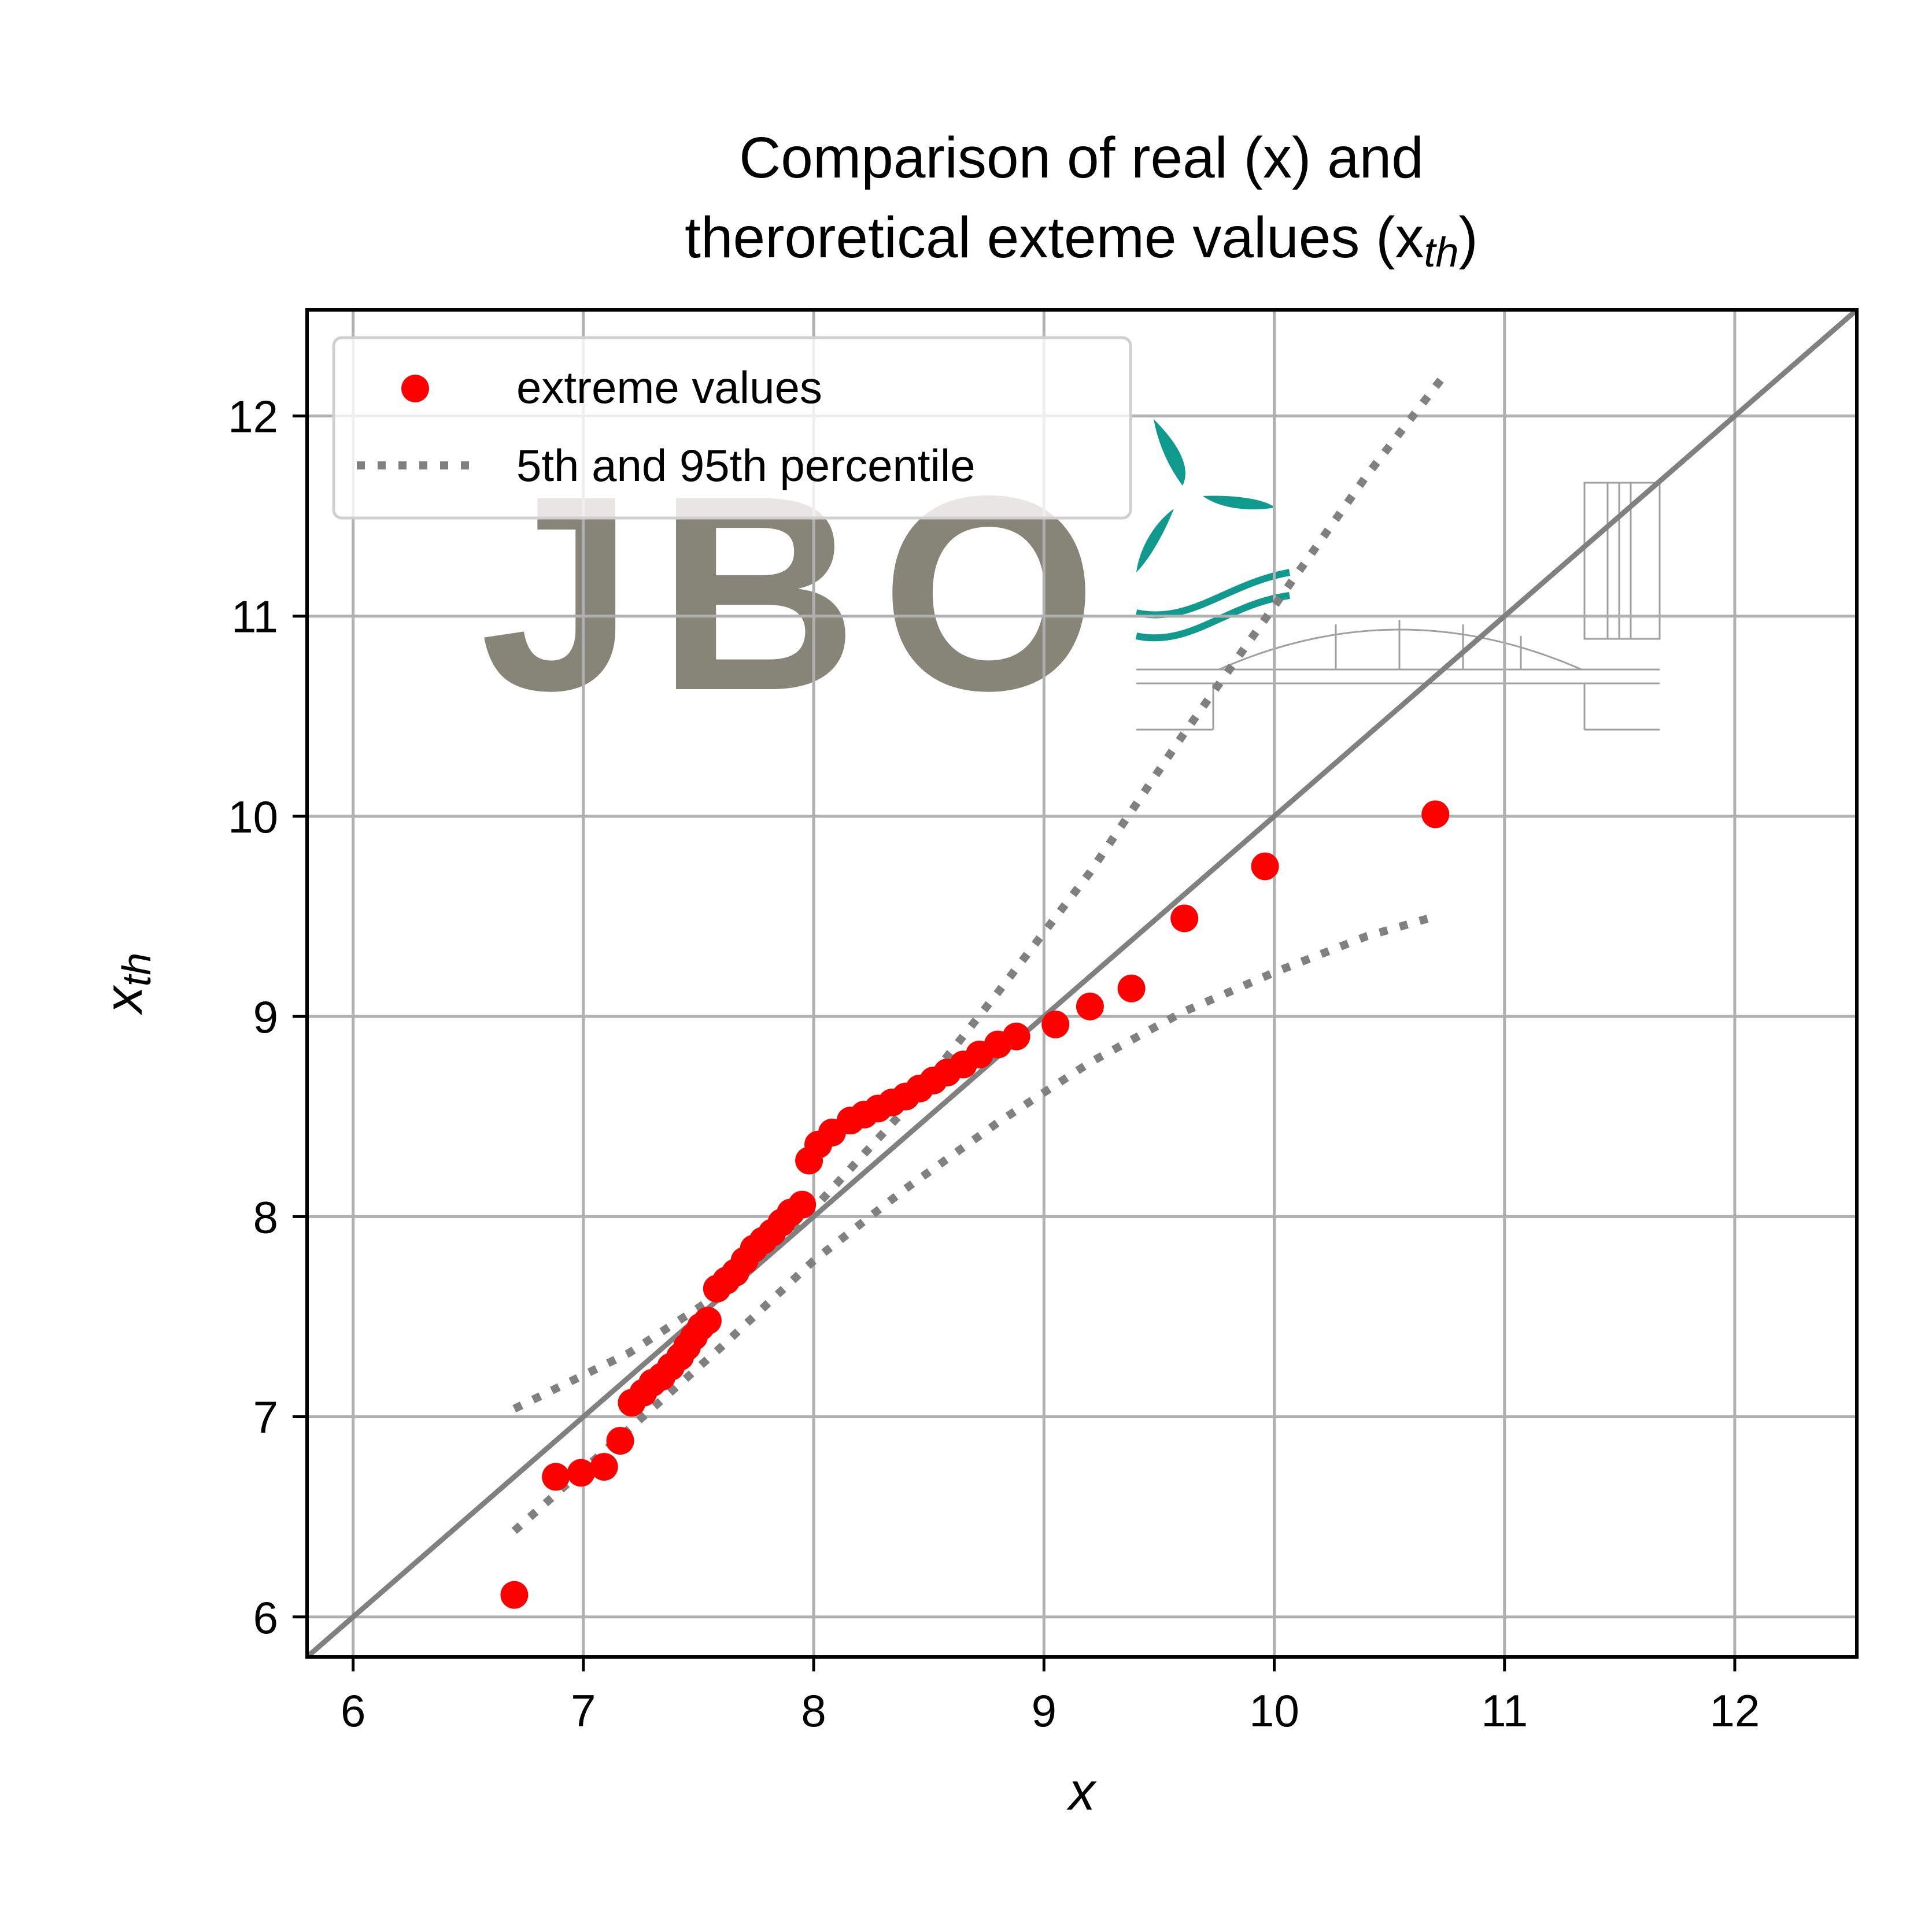 The height and width of the screenshot is (1931, 1932). What do you see at coordinates (1055, 238) in the screenshot?
I see `title-line-2-main: theroretical exteme values (x` at bounding box center [1055, 238].